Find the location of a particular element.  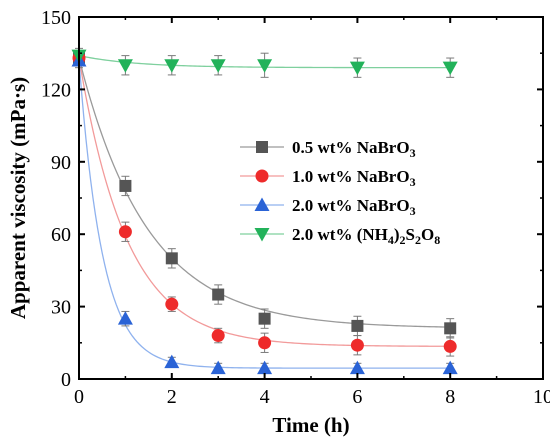

legend-label: 2.0 wt% NaBrO3 is located at coordinates (354, 207).